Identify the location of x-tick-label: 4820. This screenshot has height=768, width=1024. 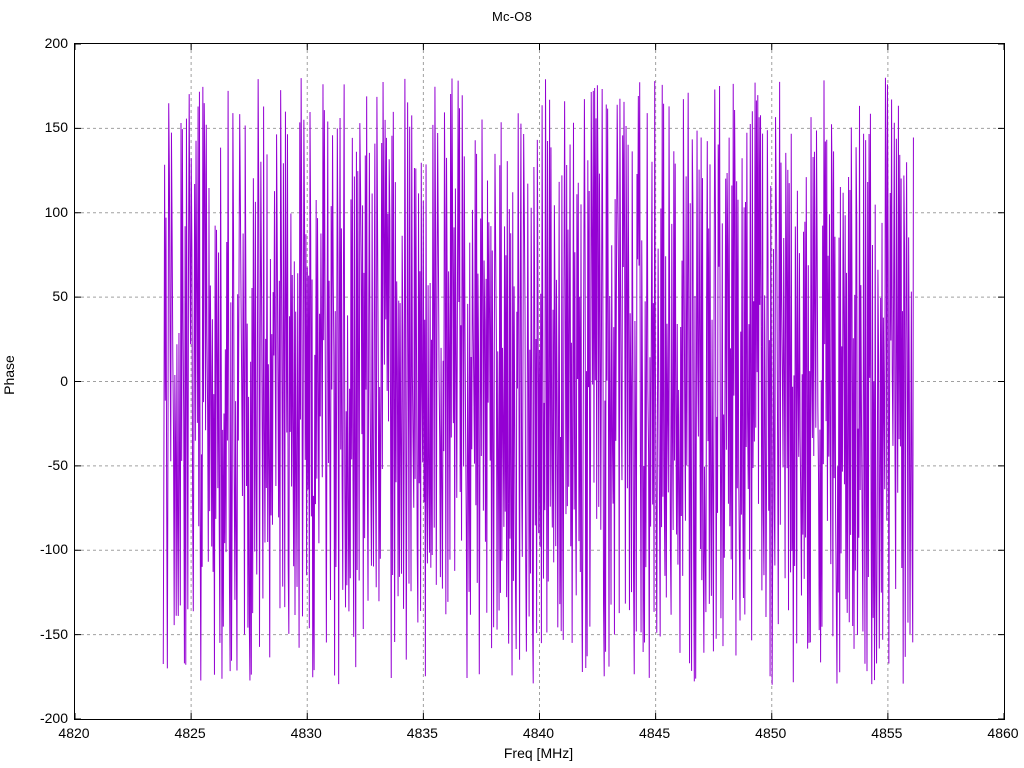
(74, 733).